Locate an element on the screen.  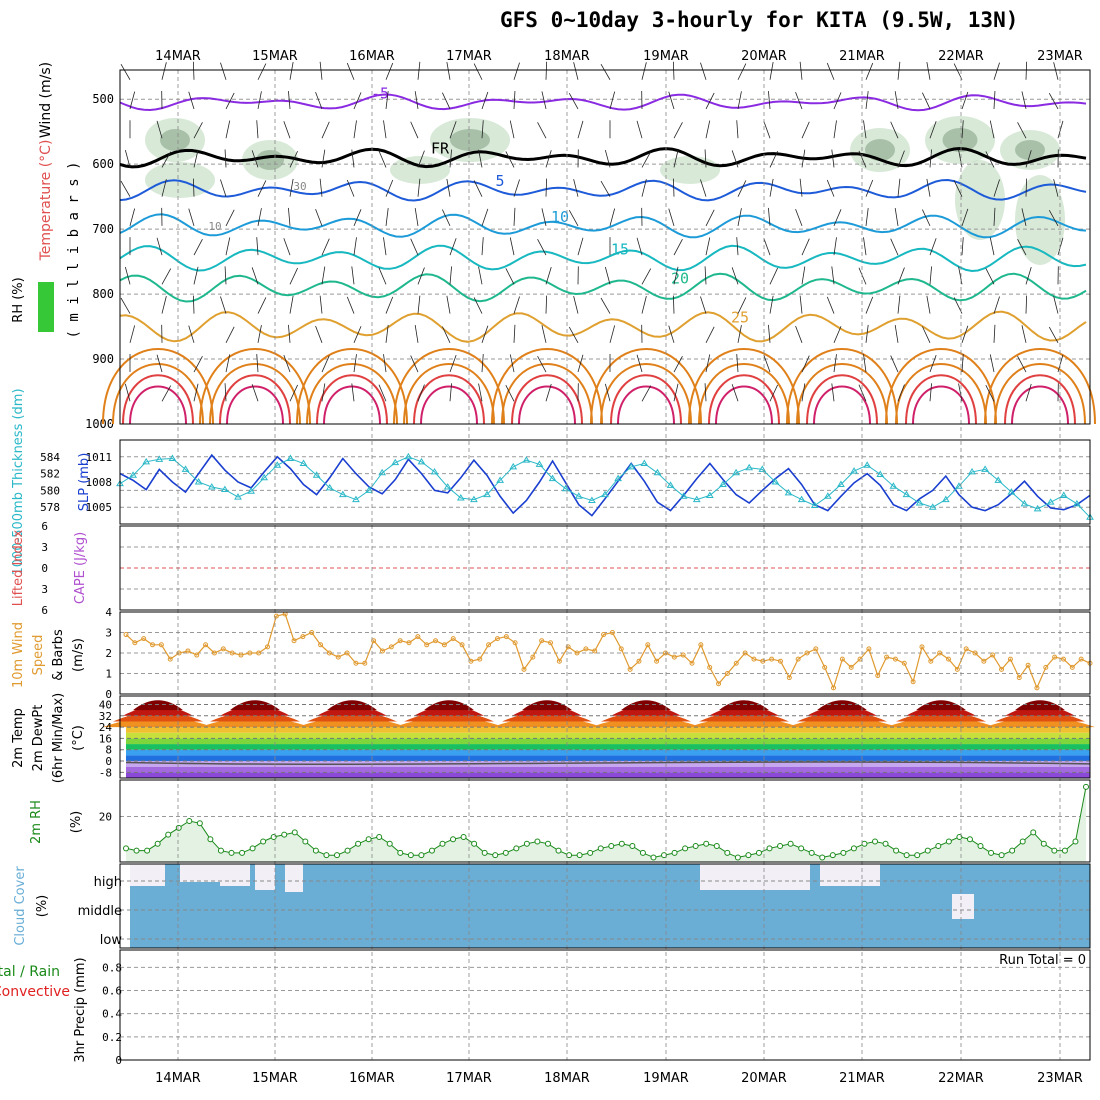
ylabel-thickness: 1000-500mb Thickness (dm) is located at coordinates (18, 481).